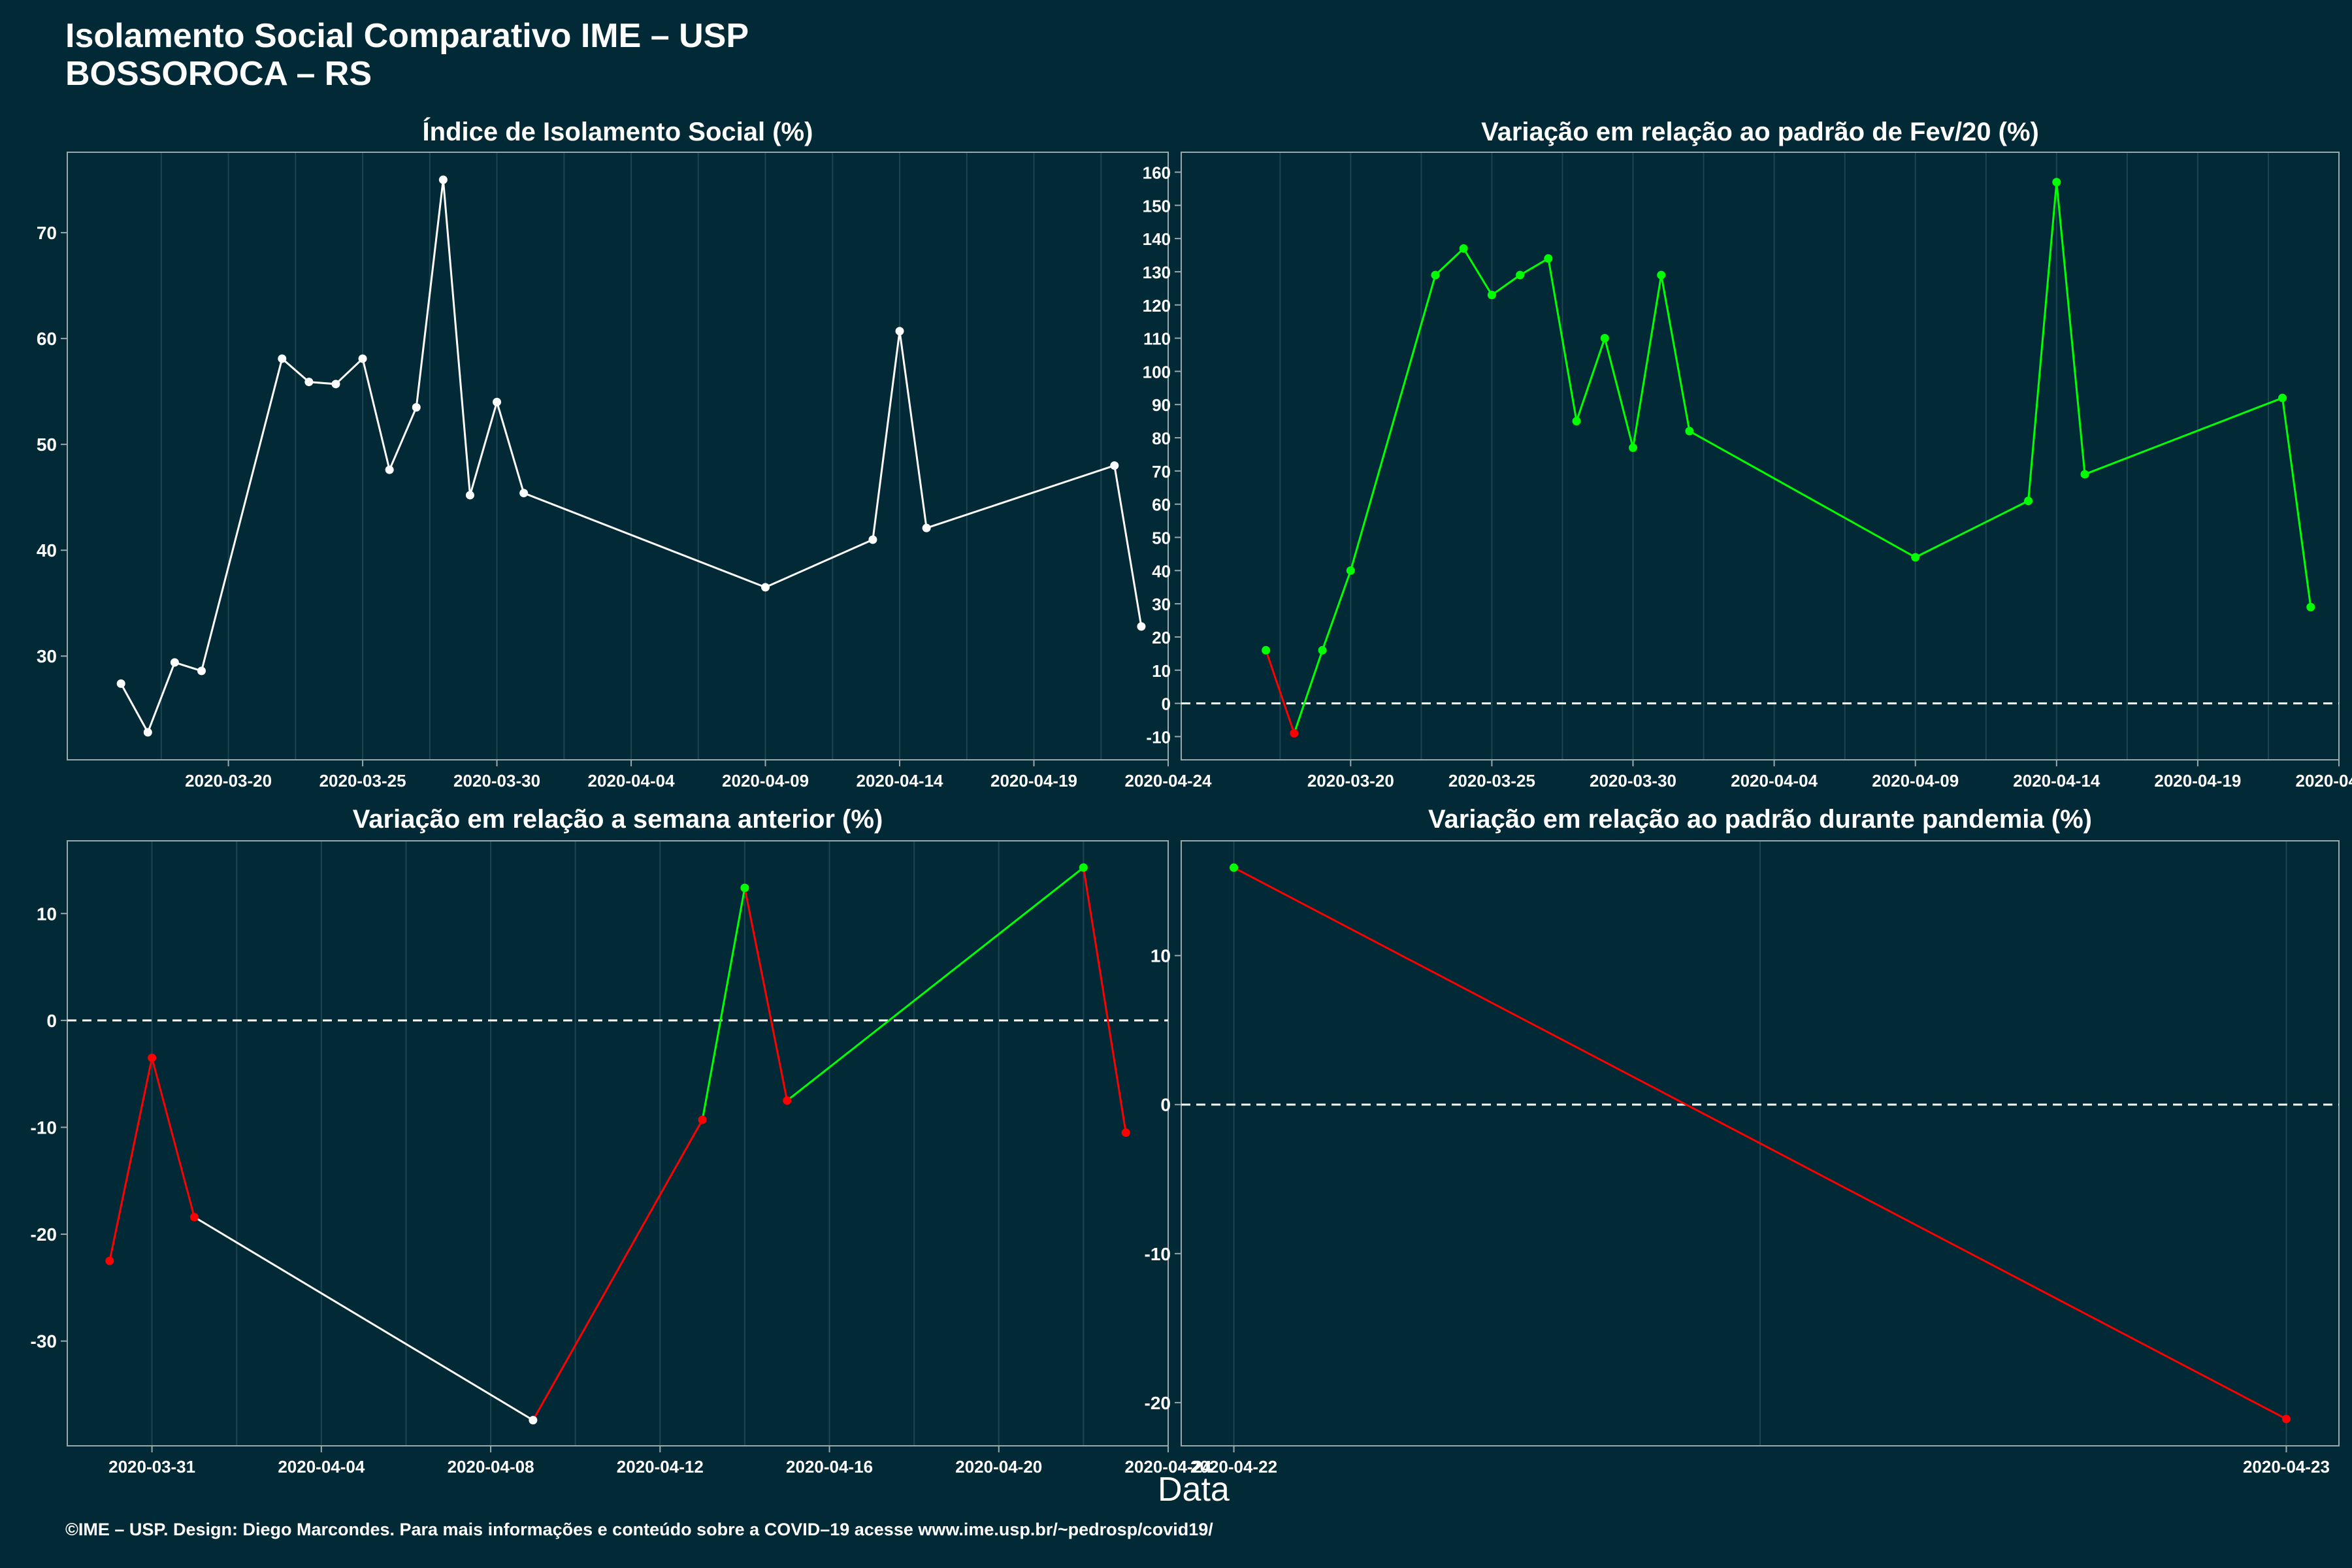  Describe the element at coordinates (1161, 637) in the screenshot. I see `y-tick-label: 20` at that location.